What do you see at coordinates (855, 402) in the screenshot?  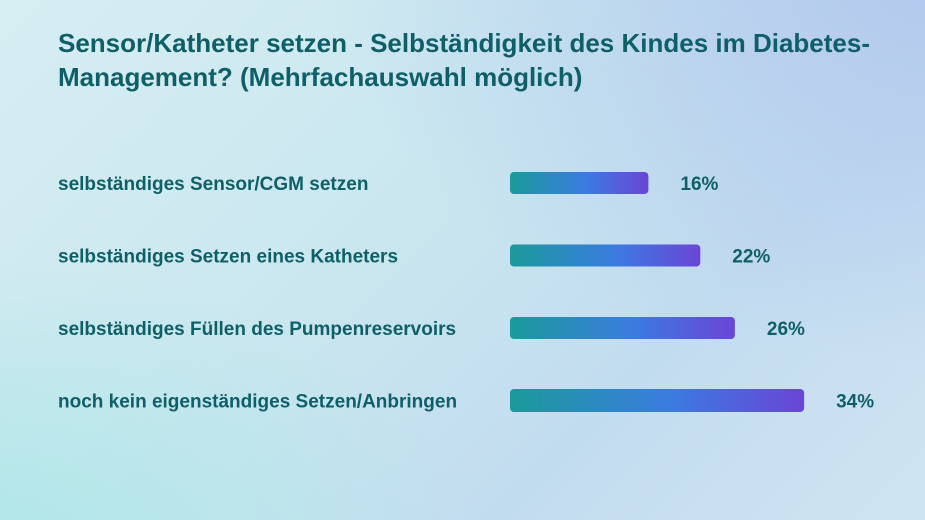 I see `value-label: 34%` at bounding box center [855, 402].